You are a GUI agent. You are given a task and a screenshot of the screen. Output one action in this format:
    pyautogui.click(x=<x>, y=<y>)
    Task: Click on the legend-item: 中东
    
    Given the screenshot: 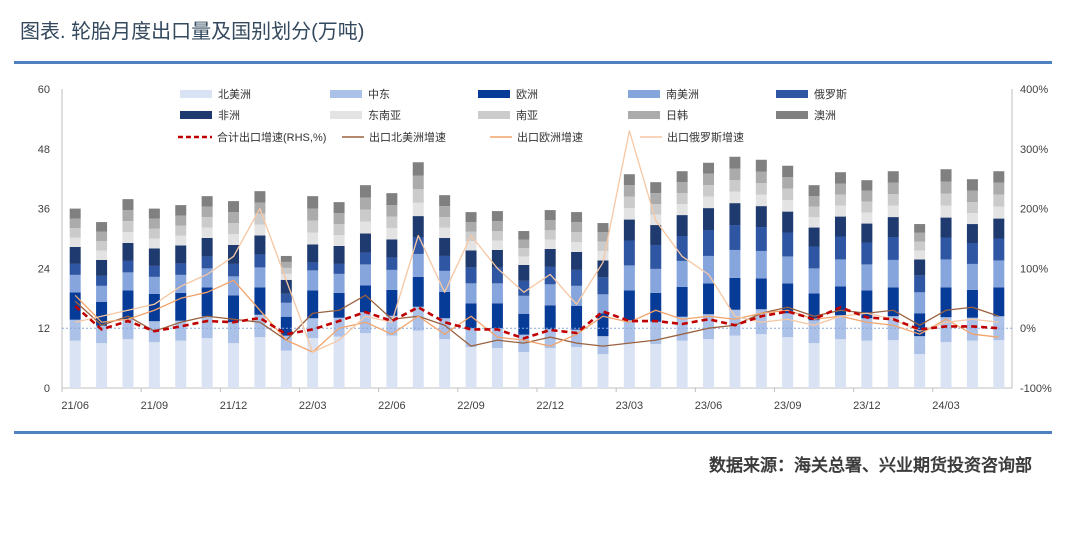 What is the action you would take?
    pyautogui.click(x=360, y=94)
    